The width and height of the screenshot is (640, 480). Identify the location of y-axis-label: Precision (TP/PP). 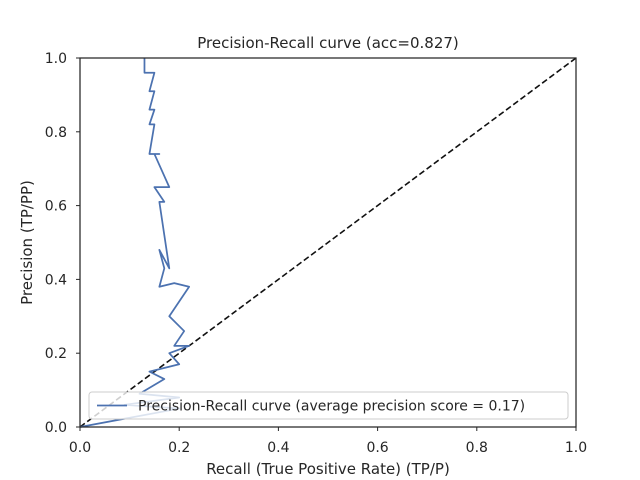
(27, 242).